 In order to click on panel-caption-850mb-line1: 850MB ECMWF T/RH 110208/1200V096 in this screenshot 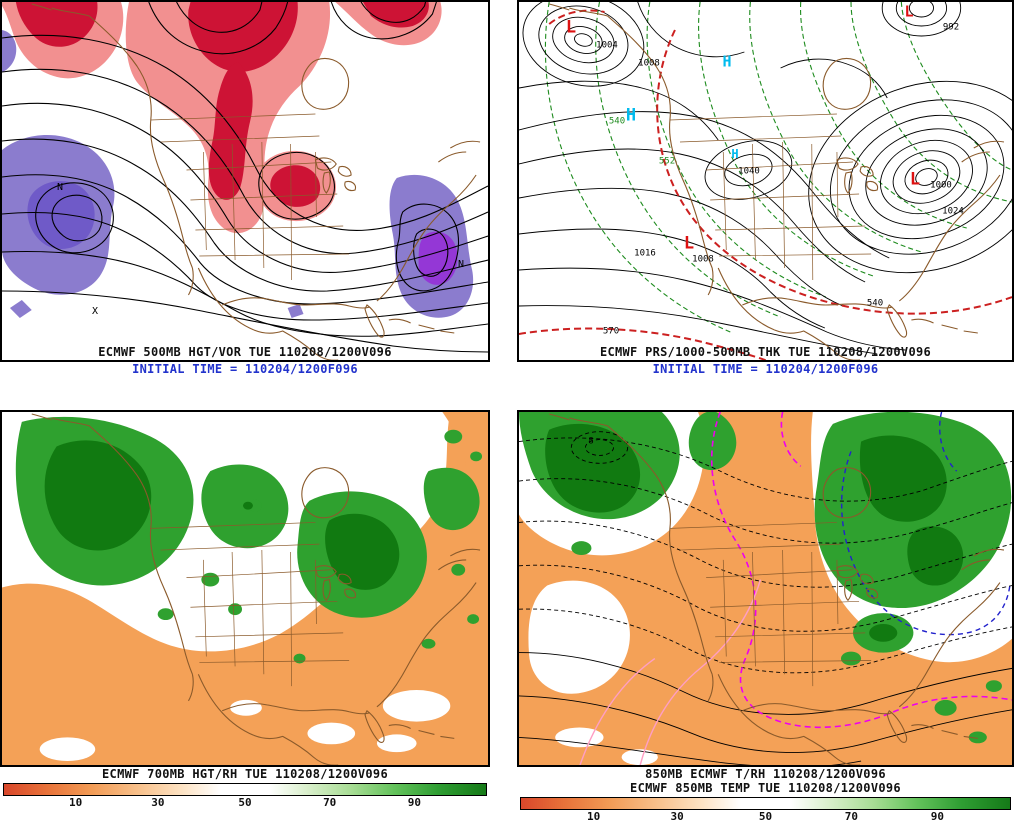, I will do `click(765, 774)`.